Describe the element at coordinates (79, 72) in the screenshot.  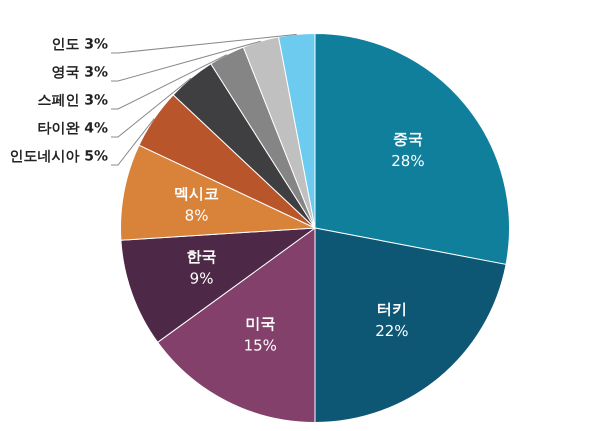
I see `slice-label: 영국 3%` at that location.